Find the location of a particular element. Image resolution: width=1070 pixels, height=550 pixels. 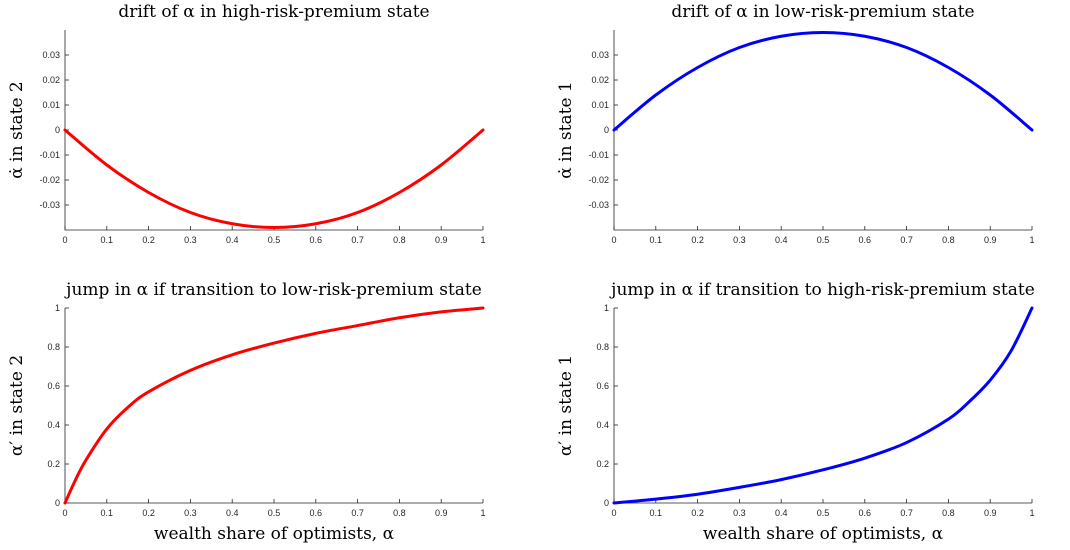

chart-title: drift of α in high-risk-premium state is located at coordinates (273, 12).